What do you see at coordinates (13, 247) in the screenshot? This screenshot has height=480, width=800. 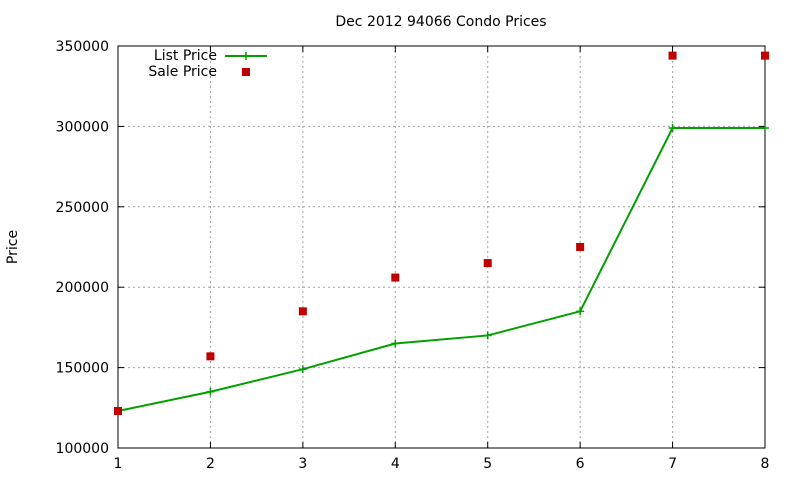 I see `y-axis-label: Price` at bounding box center [13, 247].